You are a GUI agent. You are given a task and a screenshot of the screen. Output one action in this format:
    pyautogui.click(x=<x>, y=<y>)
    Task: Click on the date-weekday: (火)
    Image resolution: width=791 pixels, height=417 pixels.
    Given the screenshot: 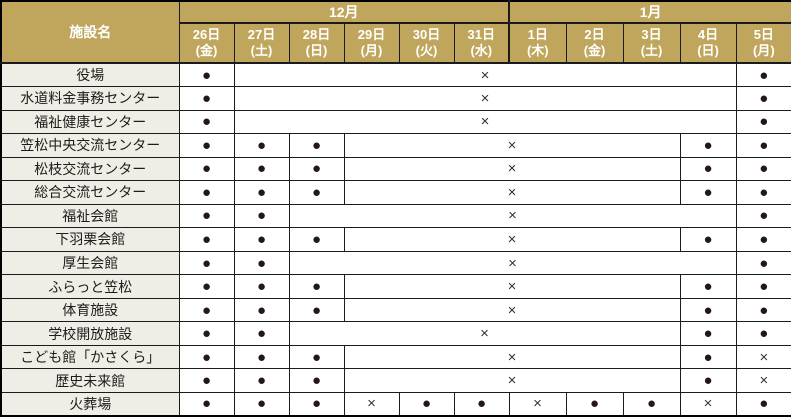 What is the action you would take?
    pyautogui.click(x=426, y=50)
    